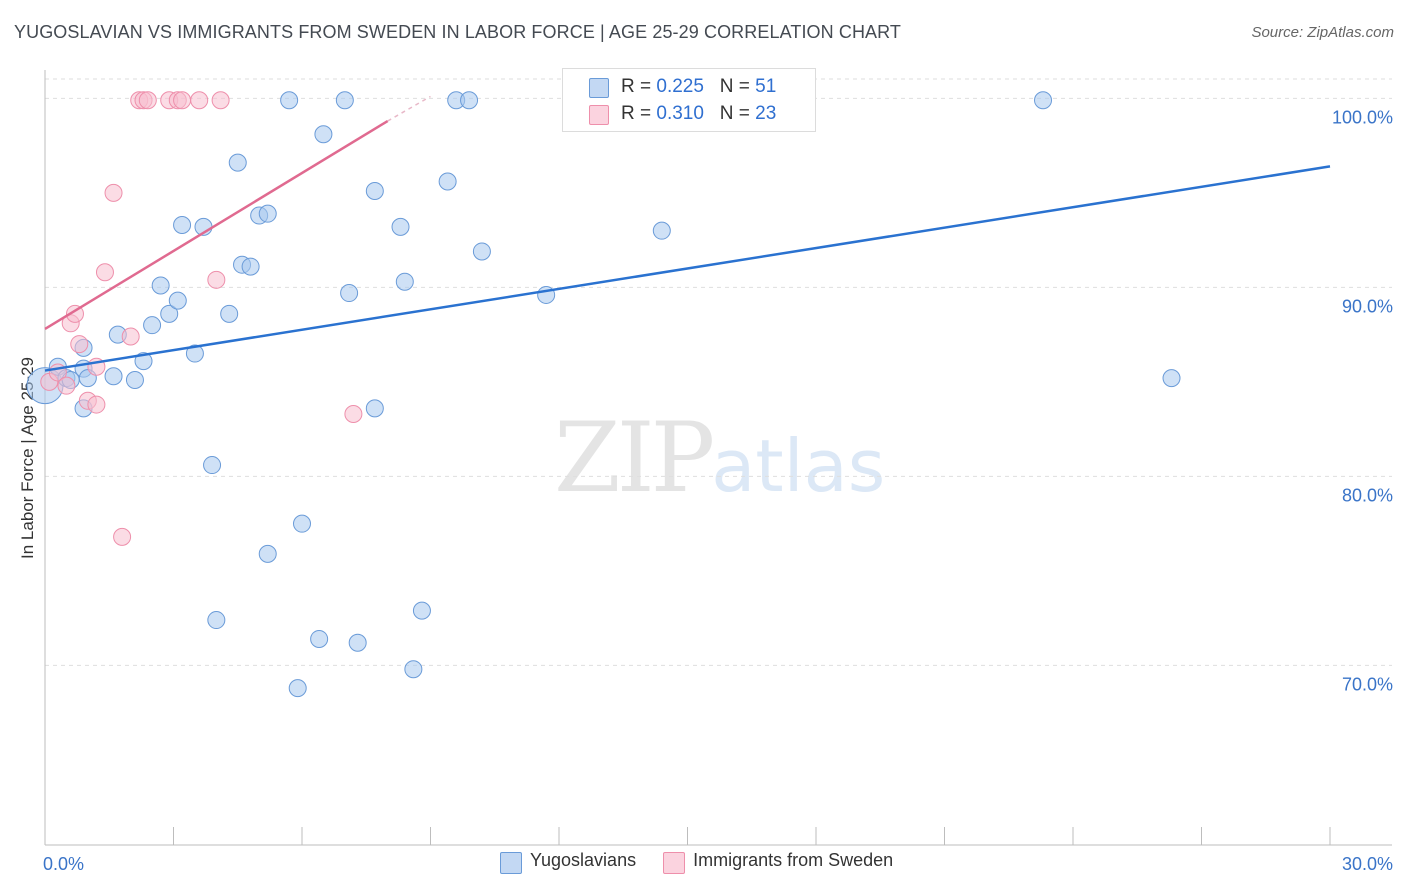 The width and height of the screenshot is (1406, 892). I want to click on legend-text-sweden: R = 0.310 N = 23, so click(698, 114).